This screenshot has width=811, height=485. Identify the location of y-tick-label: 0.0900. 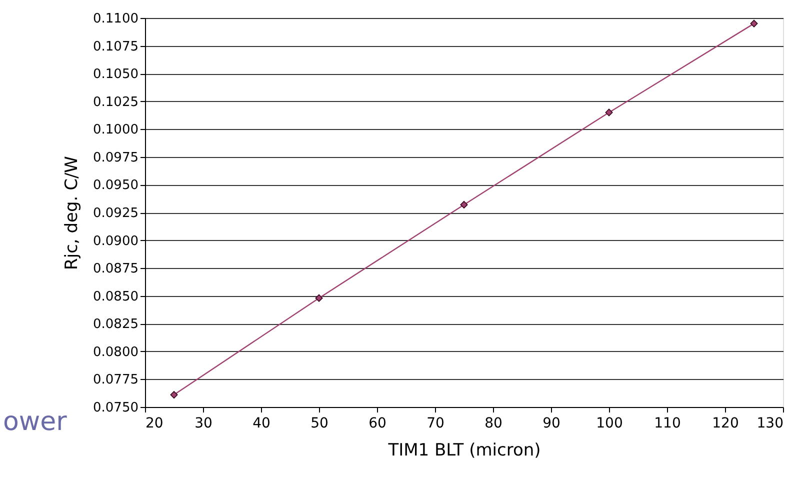
(115, 241).